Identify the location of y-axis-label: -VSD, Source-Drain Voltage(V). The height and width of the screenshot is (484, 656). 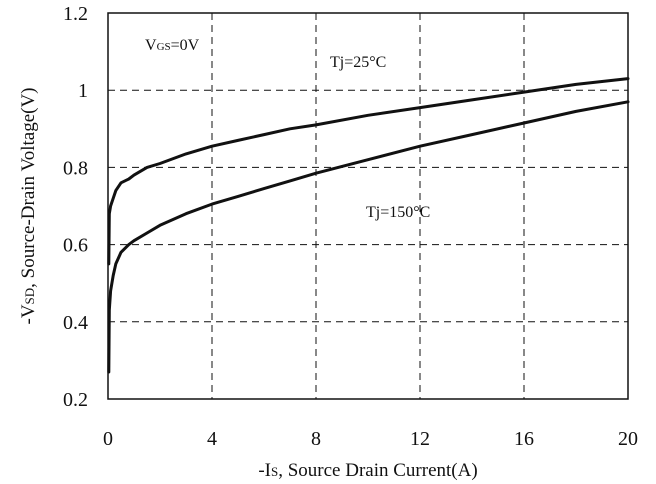
(28, 205).